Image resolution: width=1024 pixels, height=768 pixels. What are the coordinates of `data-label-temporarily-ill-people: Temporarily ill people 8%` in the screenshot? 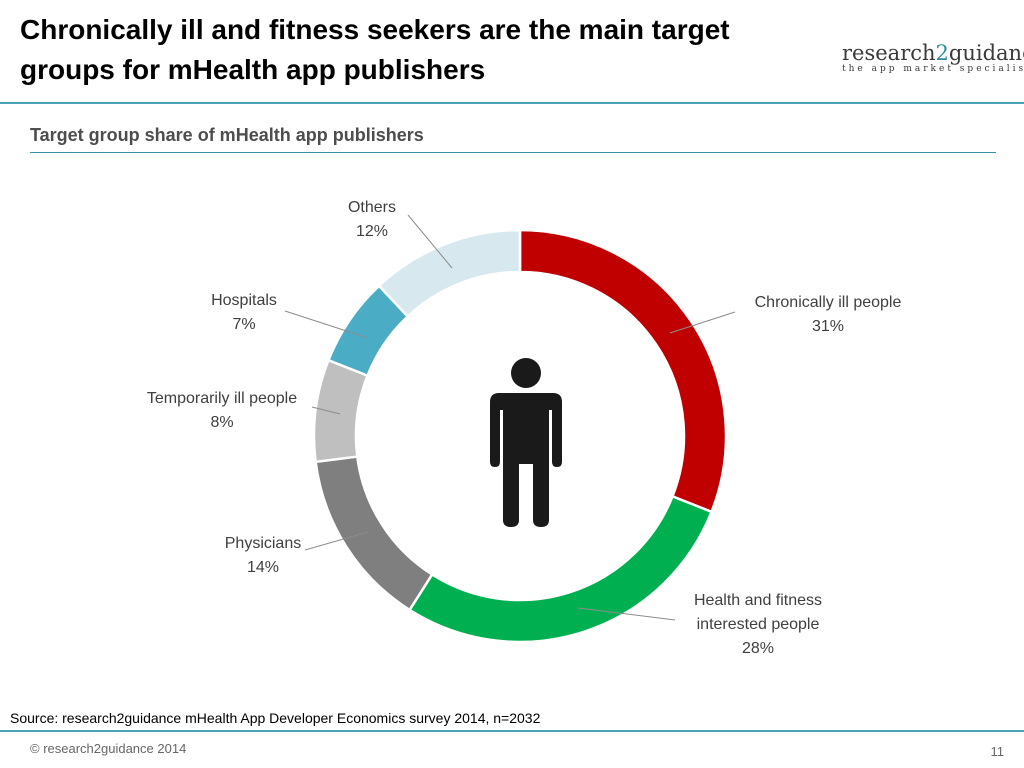 It's located at (222, 410).